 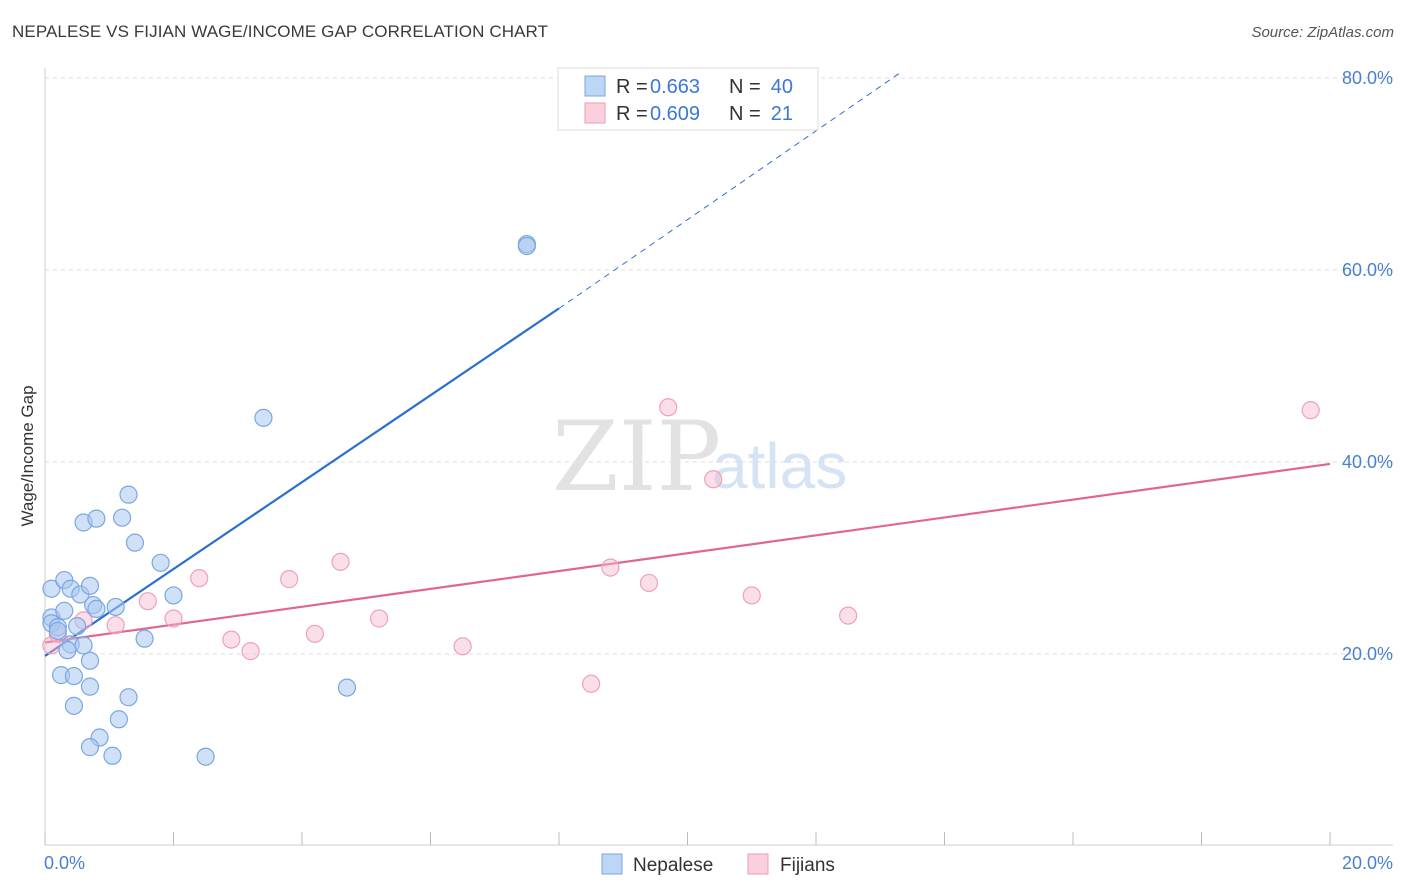 I want to click on y-tick-label: 60.0%, so click(x=1367, y=270).